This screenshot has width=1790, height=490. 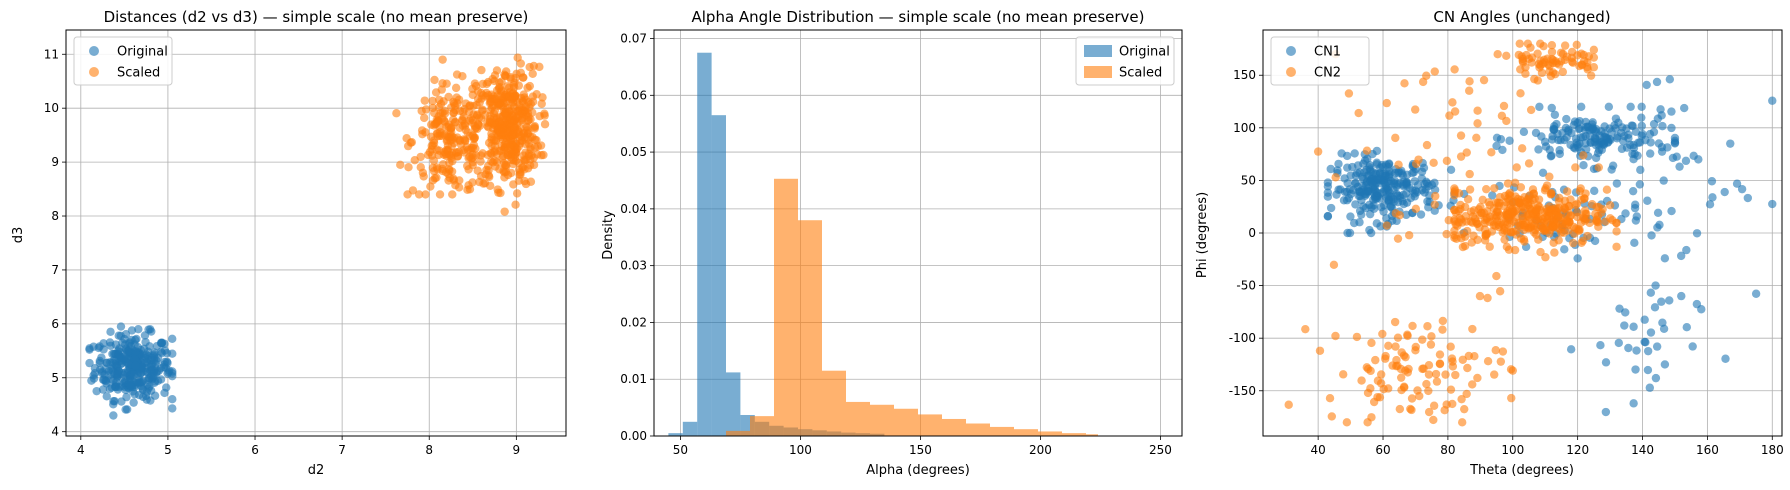 I want to click on x-tick-label: 180, so click(x=1772, y=450).